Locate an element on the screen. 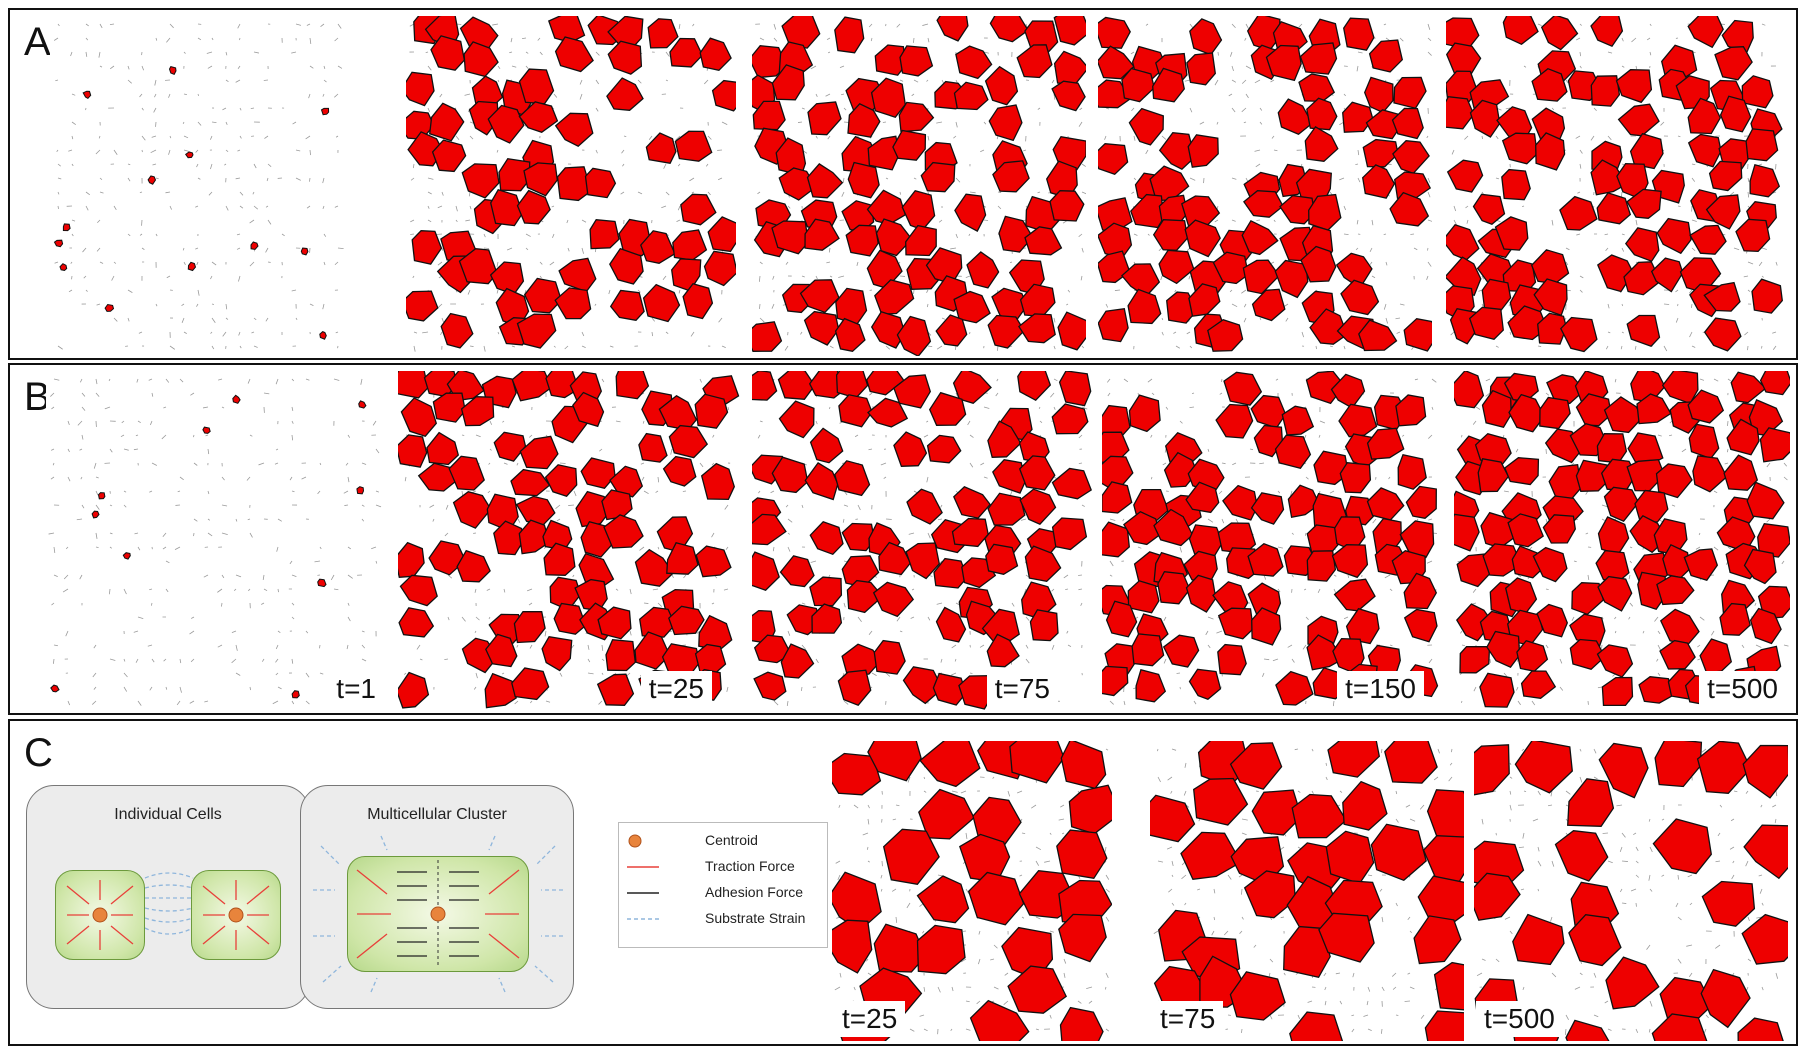 The image size is (1800, 1052). individual-cells-diagram is located at coordinates (169, 903).